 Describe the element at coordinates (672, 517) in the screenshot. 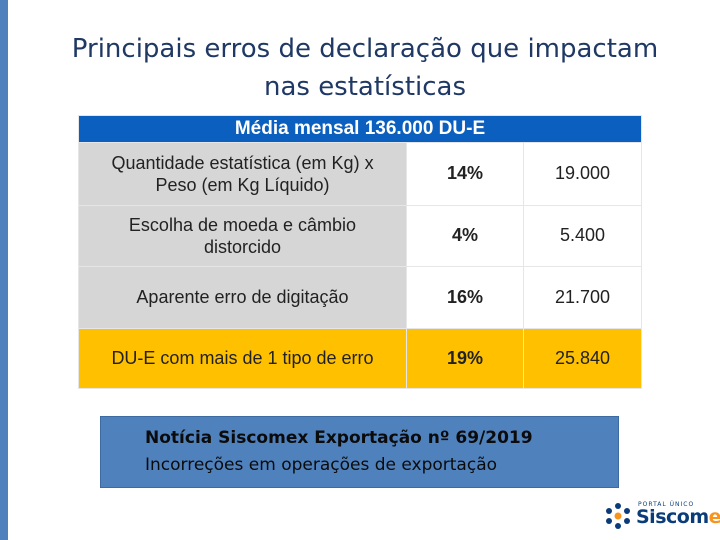

I see `logo-word-part1: Siscom` at that location.